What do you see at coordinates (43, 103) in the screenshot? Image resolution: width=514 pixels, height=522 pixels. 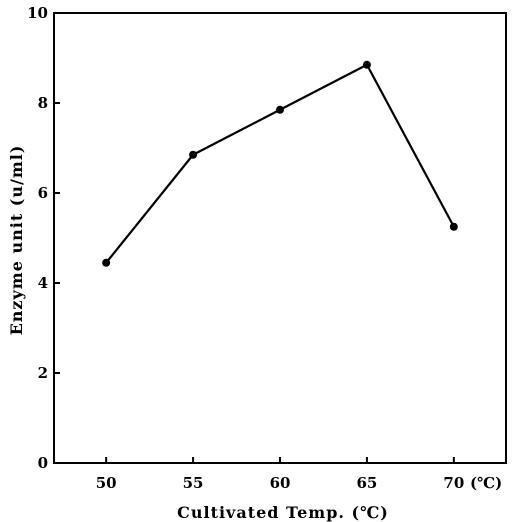 I see `y-tick-label: 8` at bounding box center [43, 103].